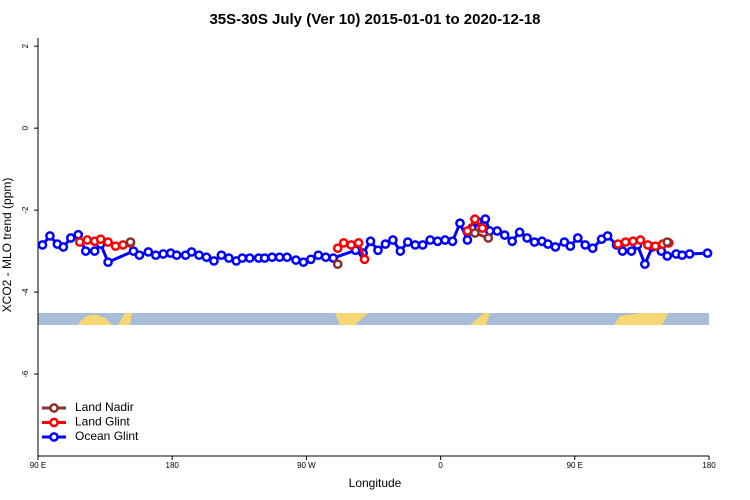 This screenshot has width=750, height=500. What do you see at coordinates (25, 45) in the screenshot?
I see `y-tick-label: 2` at bounding box center [25, 45].